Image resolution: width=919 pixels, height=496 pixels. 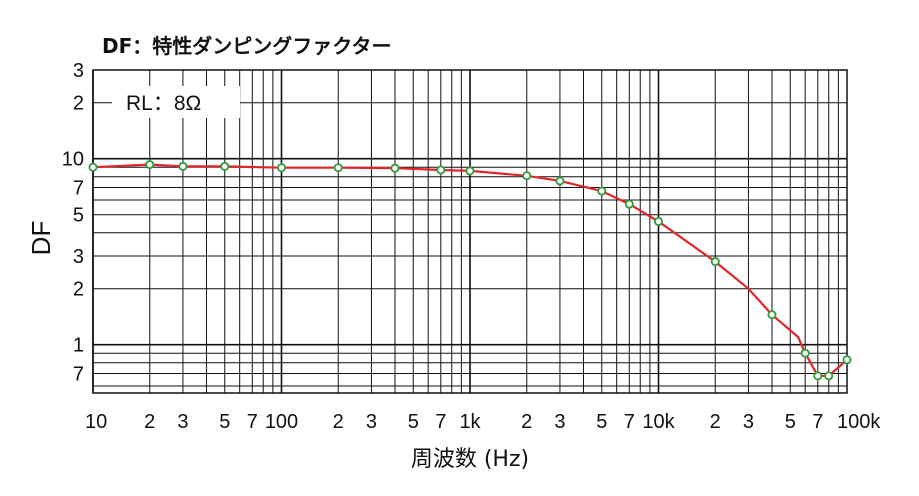 What do you see at coordinates (78, 346) in the screenshot?
I see `y-tick-label: 1` at bounding box center [78, 346].